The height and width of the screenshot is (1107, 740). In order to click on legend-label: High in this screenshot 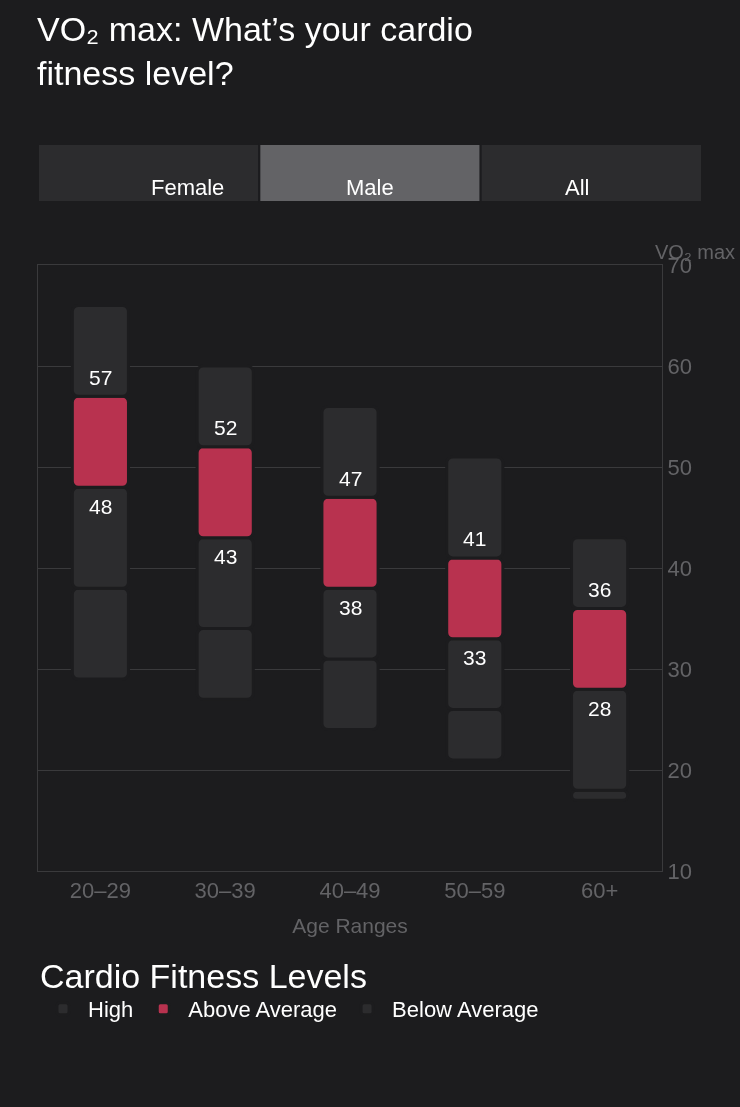, I will do `click(111, 1010)`.